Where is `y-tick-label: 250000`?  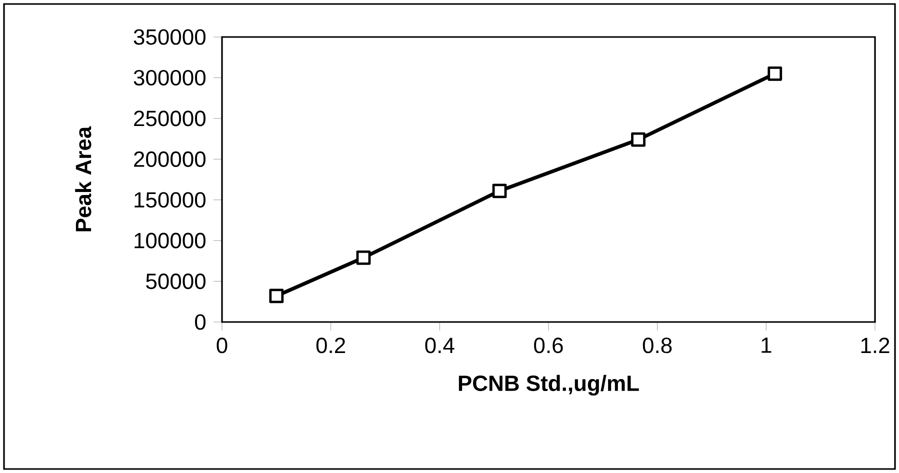
y-tick-label: 250000 is located at coordinates (170, 118).